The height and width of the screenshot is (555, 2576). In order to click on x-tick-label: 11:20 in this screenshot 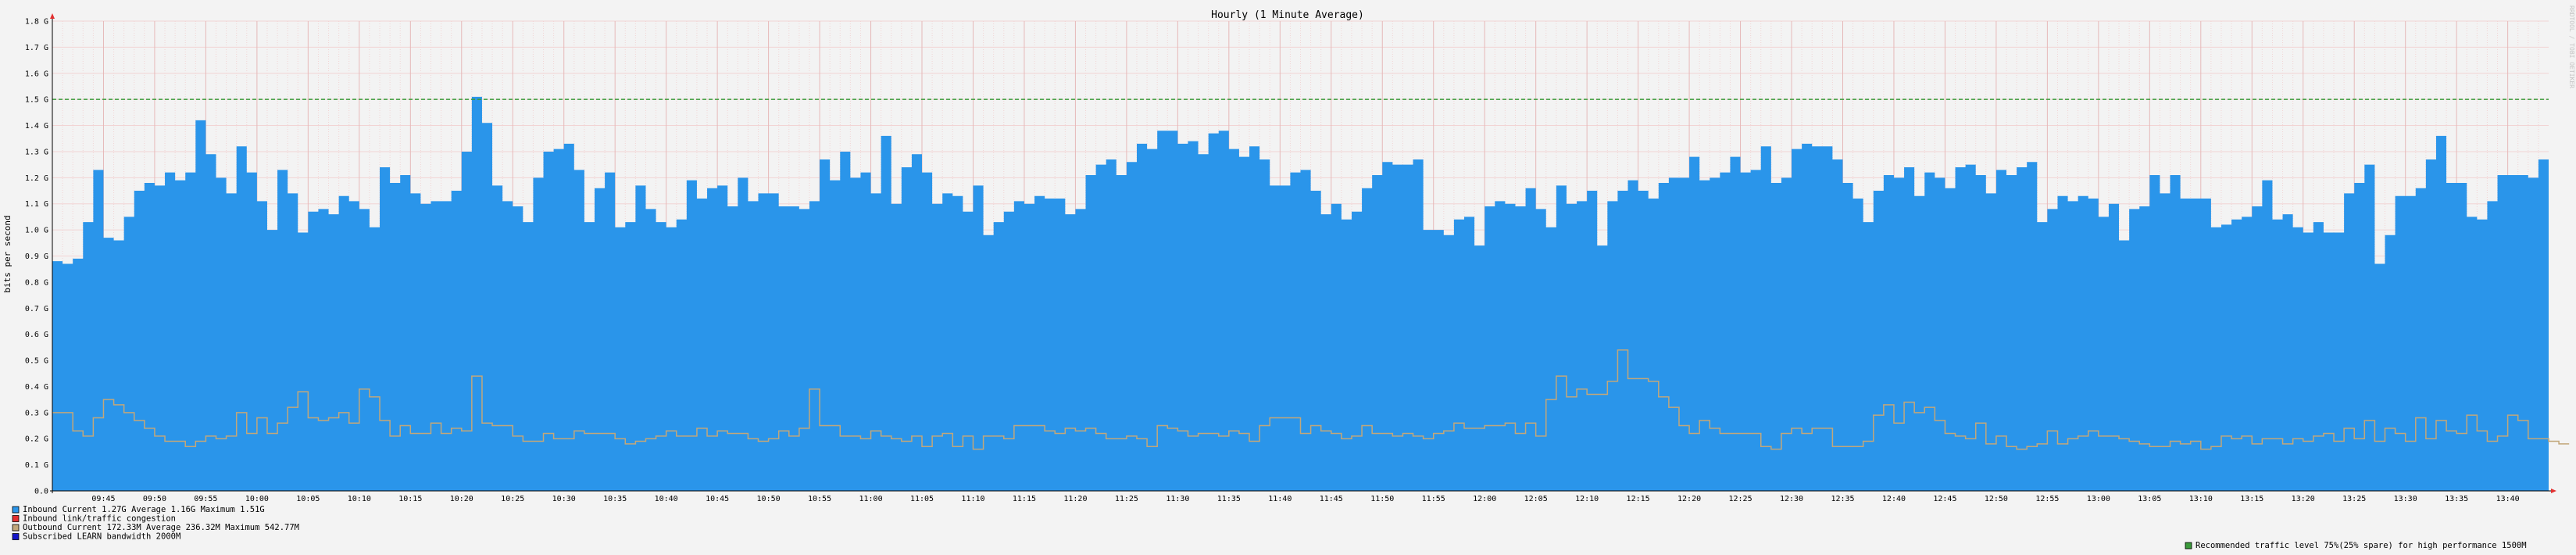, I will do `click(1075, 499)`.